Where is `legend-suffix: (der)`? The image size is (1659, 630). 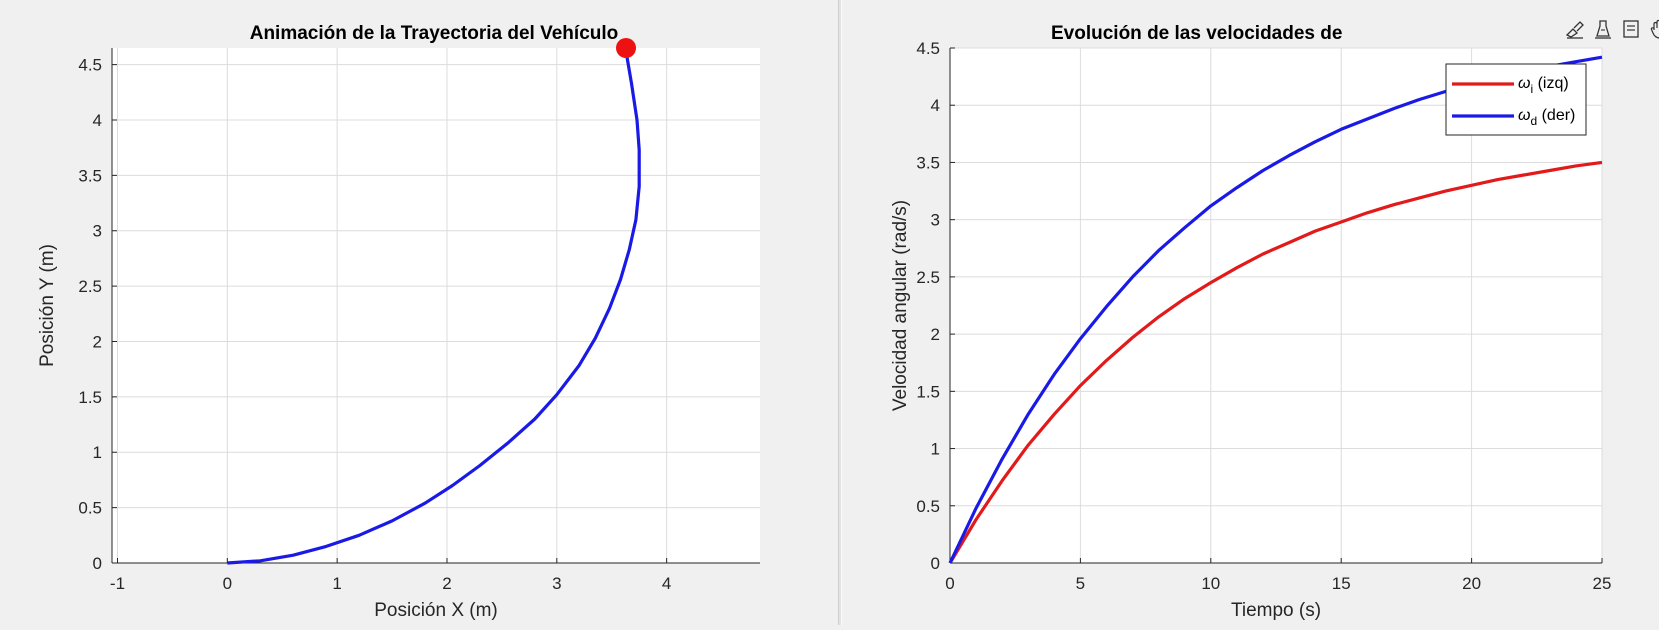 legend-suffix: (der) is located at coordinates (1556, 115).